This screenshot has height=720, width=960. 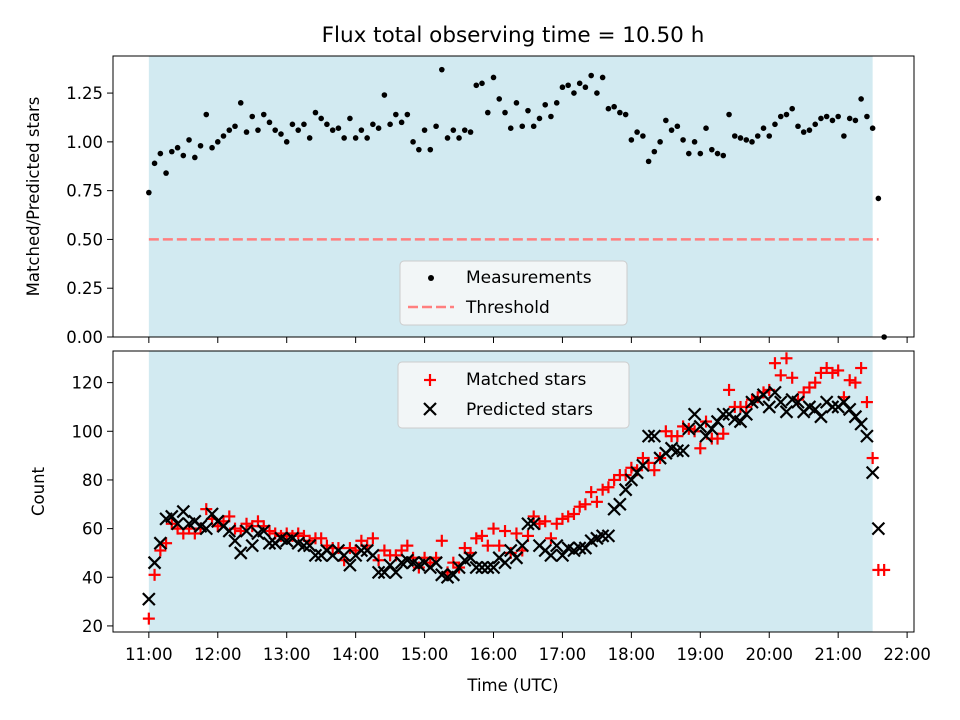 What do you see at coordinates (907, 654) in the screenshot?
I see `x-tick-label: 22:00` at bounding box center [907, 654].